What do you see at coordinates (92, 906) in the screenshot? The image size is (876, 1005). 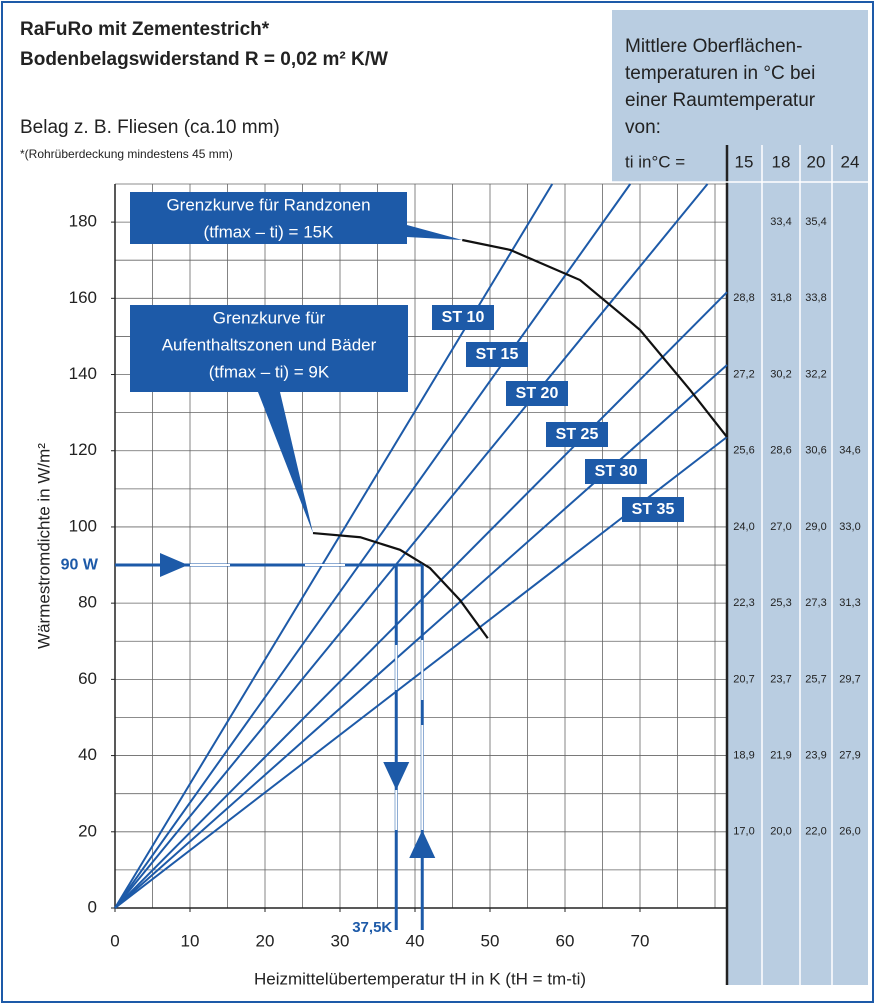 I see `y-tick-label: 0` at bounding box center [92, 906].